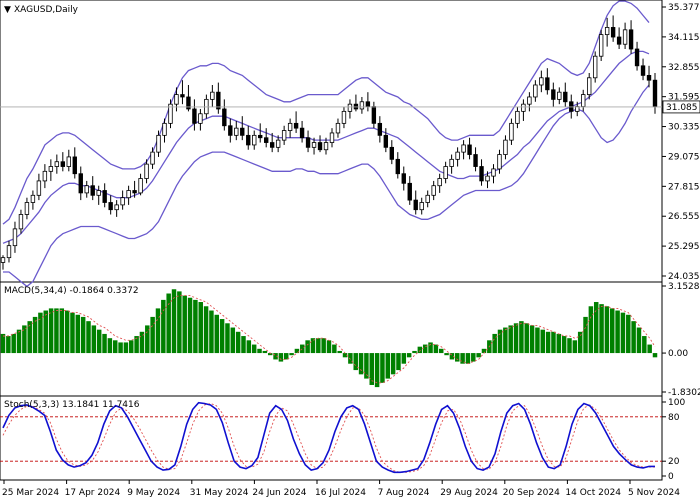  Describe the element at coordinates (674, 418) in the screenshot. I see `stoch-axis-tick-label: 80` at that location.